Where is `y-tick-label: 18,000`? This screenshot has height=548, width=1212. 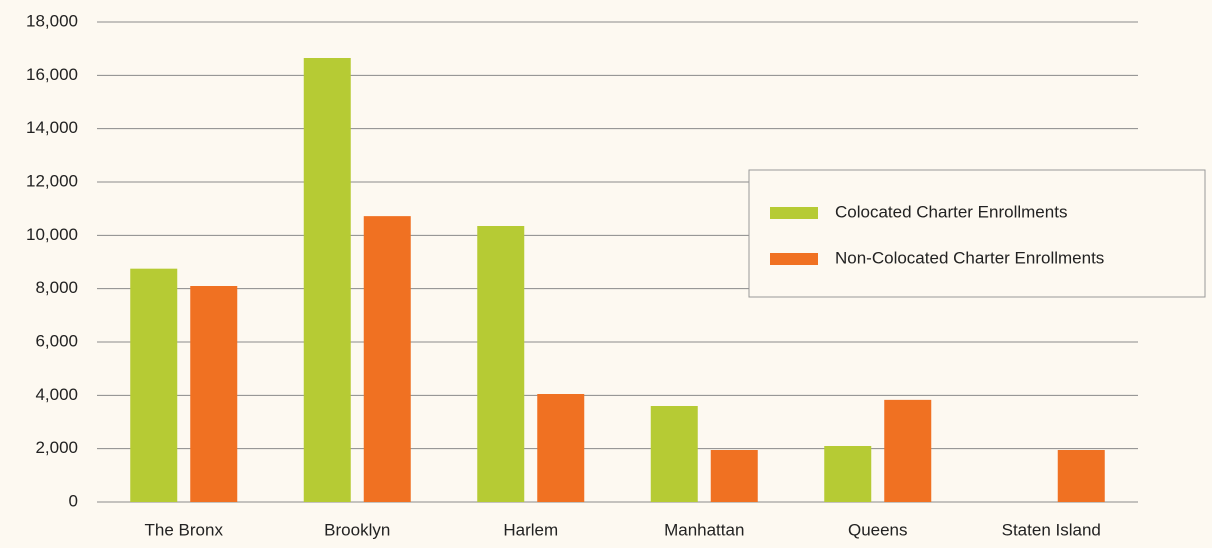 y-tick-label: 18,000 is located at coordinates (52, 20).